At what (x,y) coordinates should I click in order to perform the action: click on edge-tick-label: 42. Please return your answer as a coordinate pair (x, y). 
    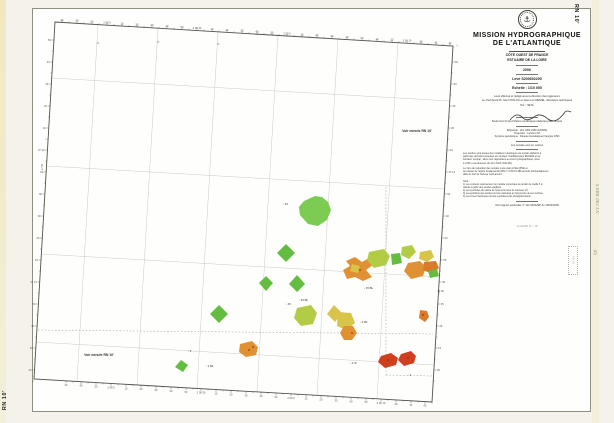
    Looking at the image, I should click on (425, 406).